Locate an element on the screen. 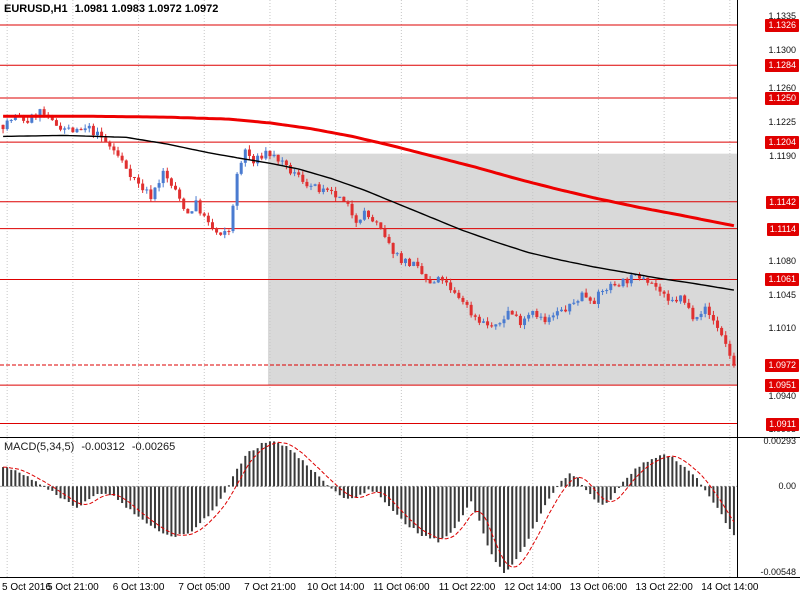  price-scale-tick: 1.1260 is located at coordinates (782, 88).